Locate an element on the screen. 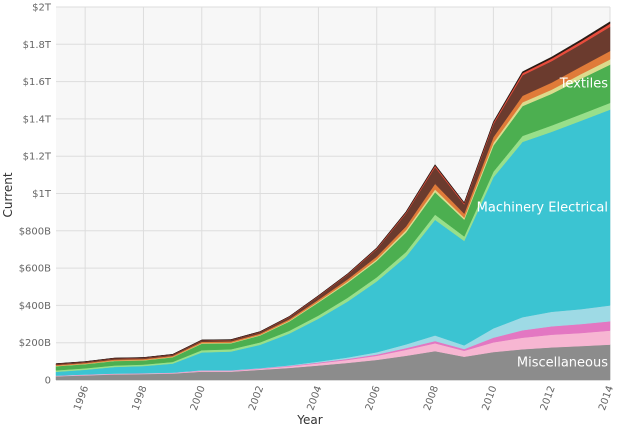 The width and height of the screenshot is (620, 431). y-tick-label: $1.8T is located at coordinates (37, 45).